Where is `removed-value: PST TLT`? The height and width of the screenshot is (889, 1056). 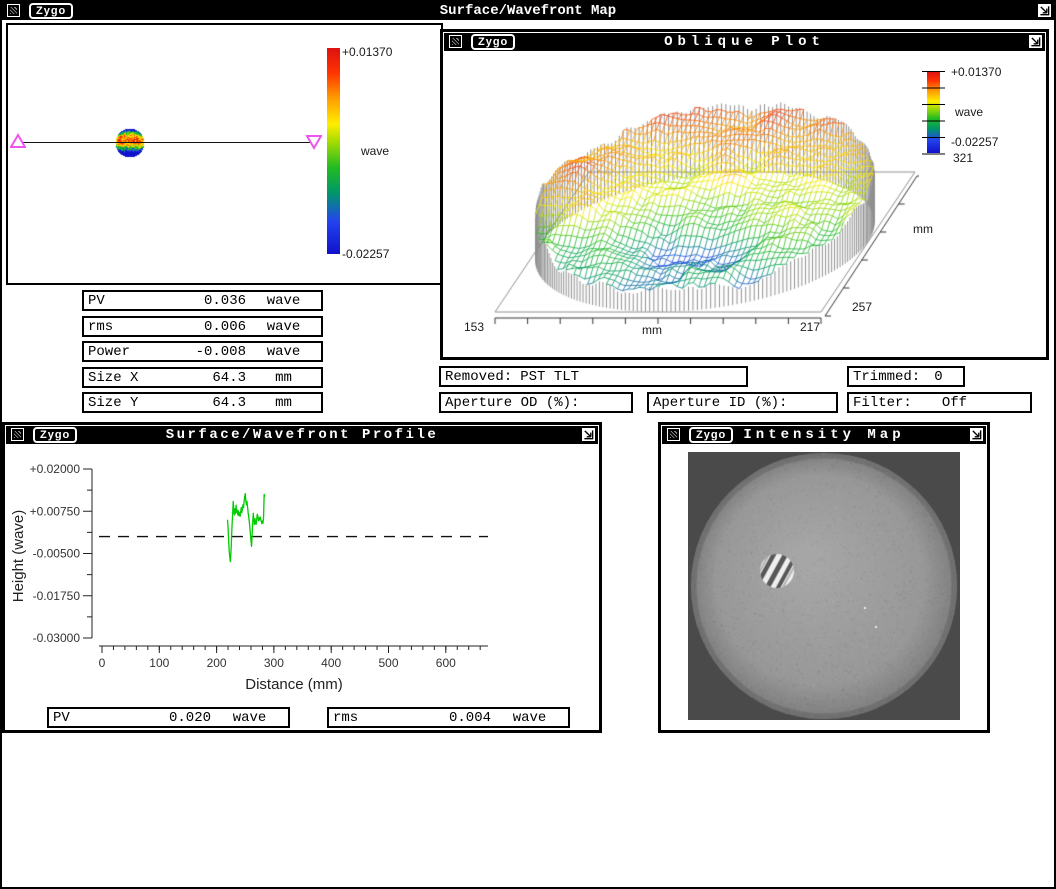
removed-value: PST TLT is located at coordinates (550, 376).